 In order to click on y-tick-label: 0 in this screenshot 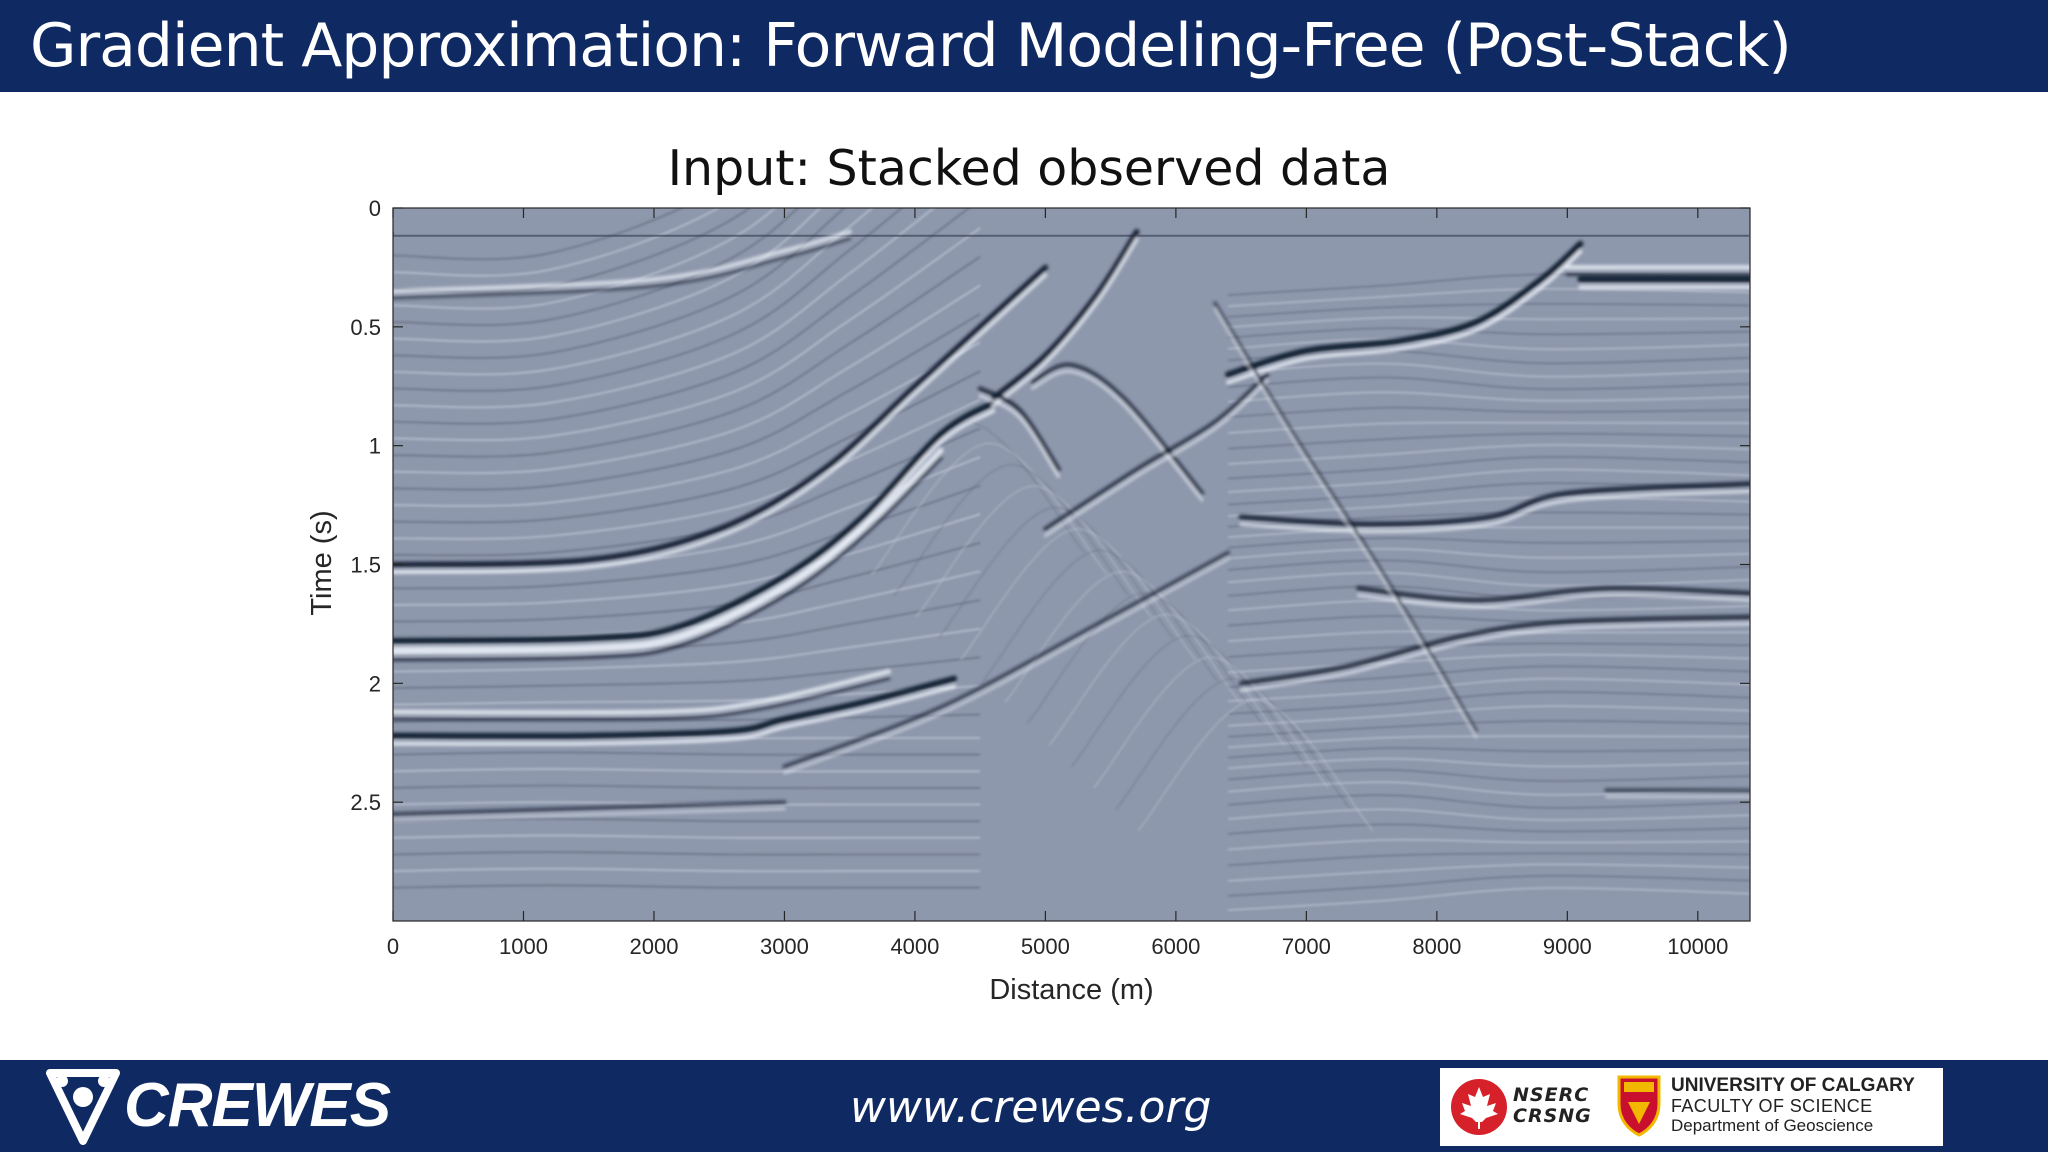, I will do `click(375, 208)`.